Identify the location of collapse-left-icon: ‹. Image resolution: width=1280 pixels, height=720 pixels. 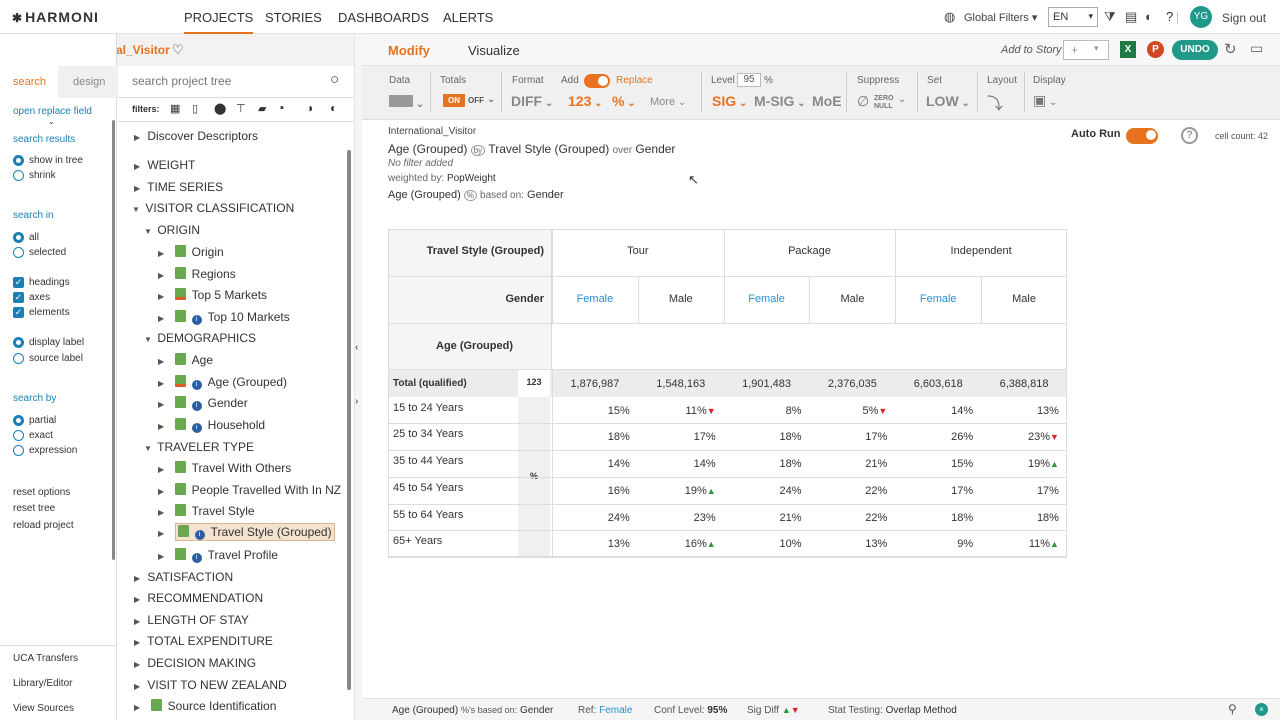
(357, 347).